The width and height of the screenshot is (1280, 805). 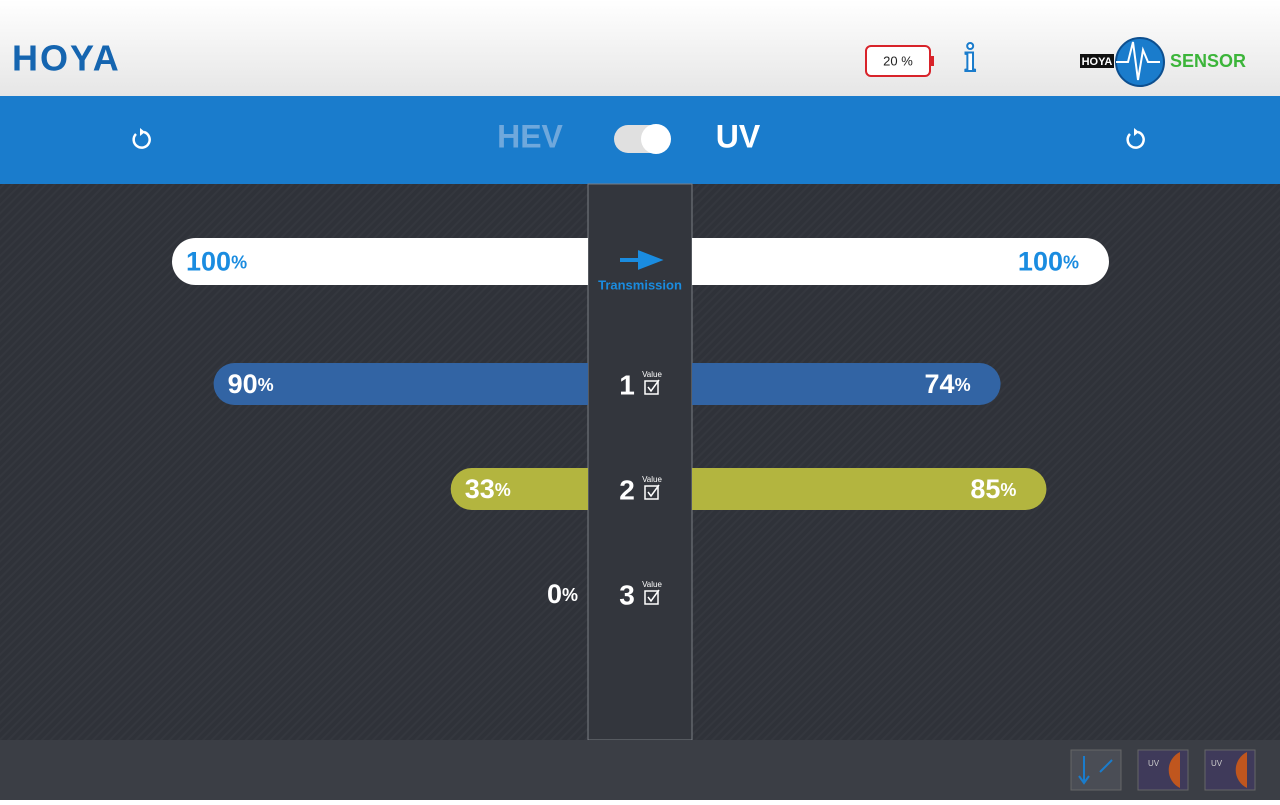 I want to click on transmission-icon, so click(x=642, y=260).